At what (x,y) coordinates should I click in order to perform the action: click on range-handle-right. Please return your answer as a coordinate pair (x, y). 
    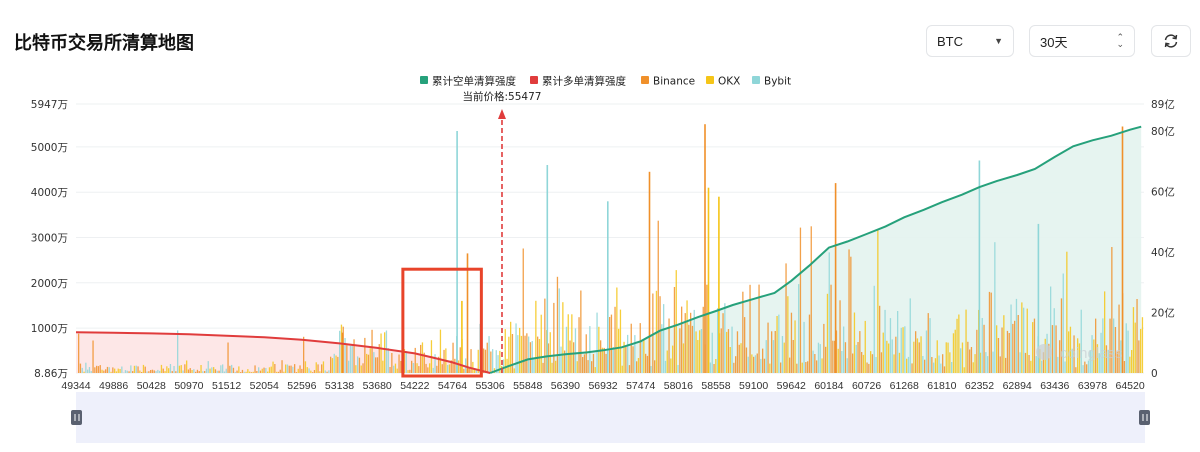
    Looking at the image, I should click on (1144, 417).